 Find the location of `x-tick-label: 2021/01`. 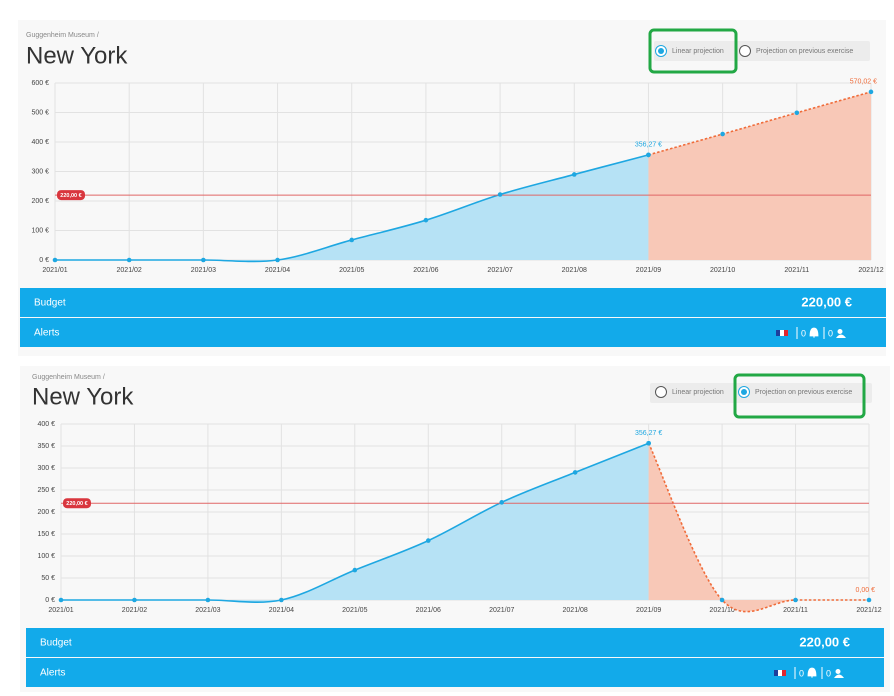

x-tick-label: 2021/01 is located at coordinates (60, 610).